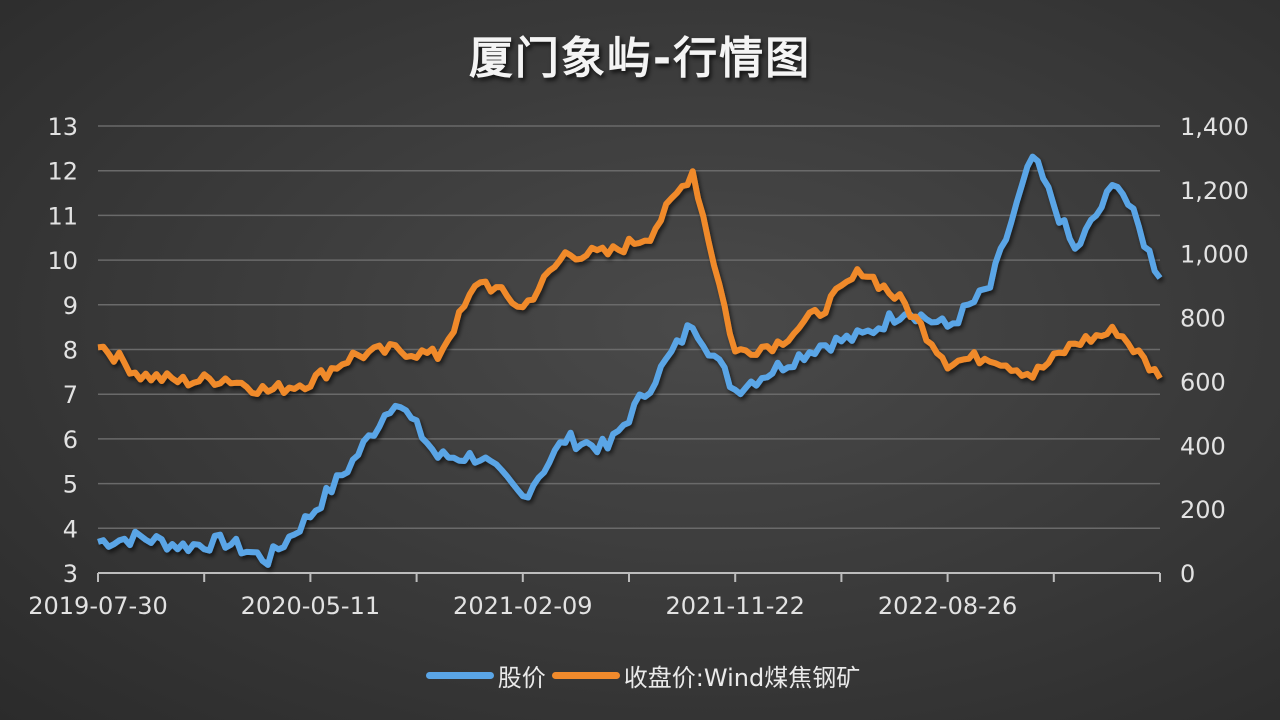 The image size is (1280, 720). What do you see at coordinates (1203, 446) in the screenshot?
I see `right-tick-label: 400` at bounding box center [1203, 446].